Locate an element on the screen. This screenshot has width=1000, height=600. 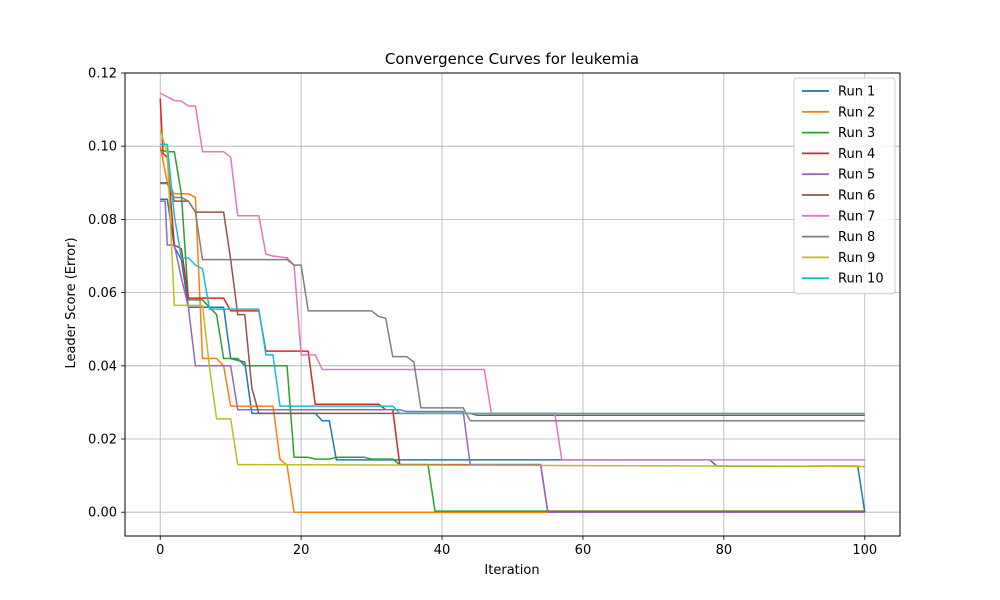
legend-label: Run 4 is located at coordinates (856, 154).